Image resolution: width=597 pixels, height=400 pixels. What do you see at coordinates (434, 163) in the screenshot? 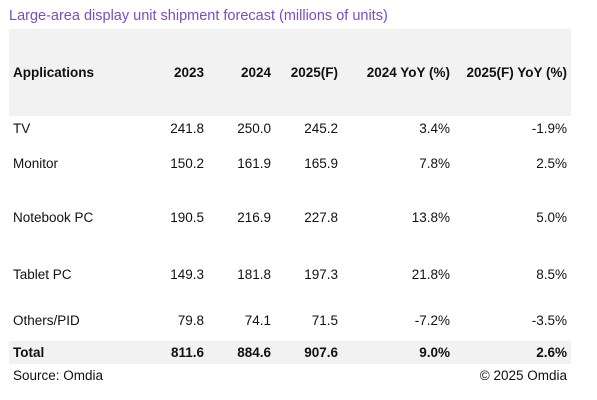
I see `row-monitor-2024-yoy: 7.8%` at bounding box center [434, 163].